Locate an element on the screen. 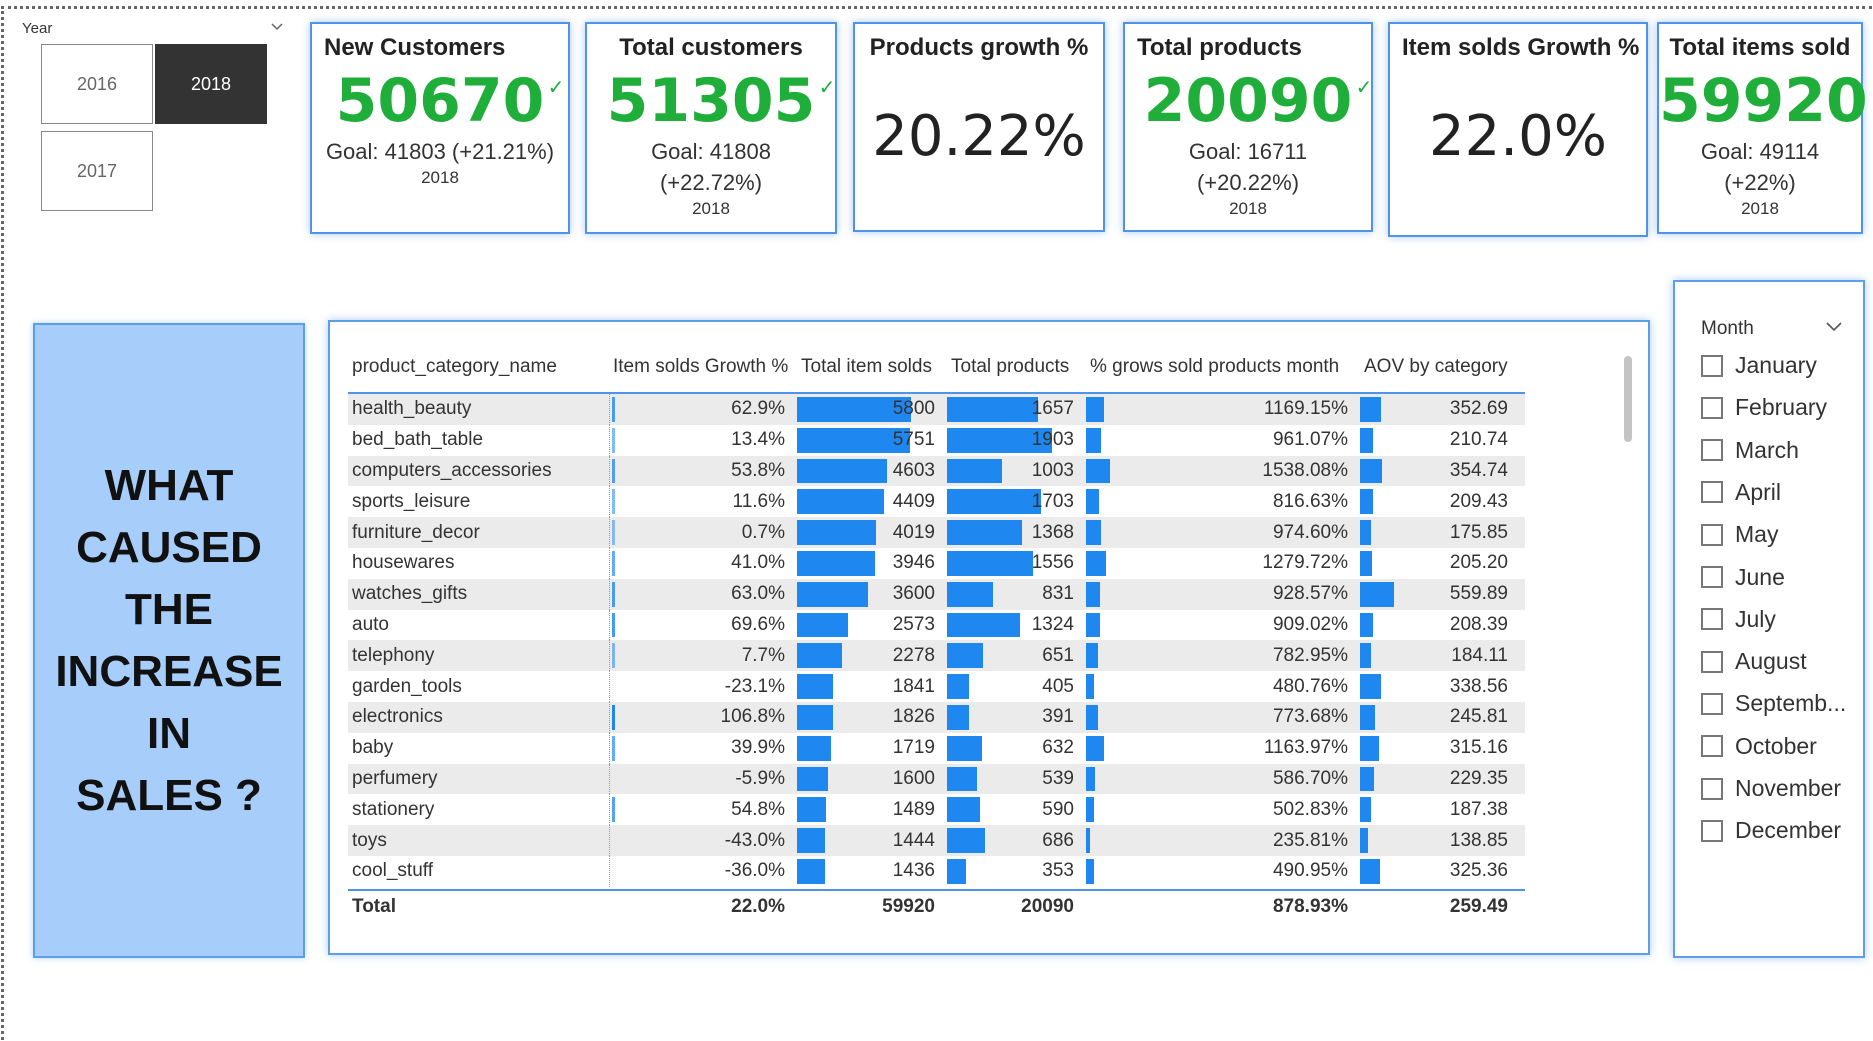 The width and height of the screenshot is (1873, 1041). cell-value: 1556 is located at coordinates (1052, 563).